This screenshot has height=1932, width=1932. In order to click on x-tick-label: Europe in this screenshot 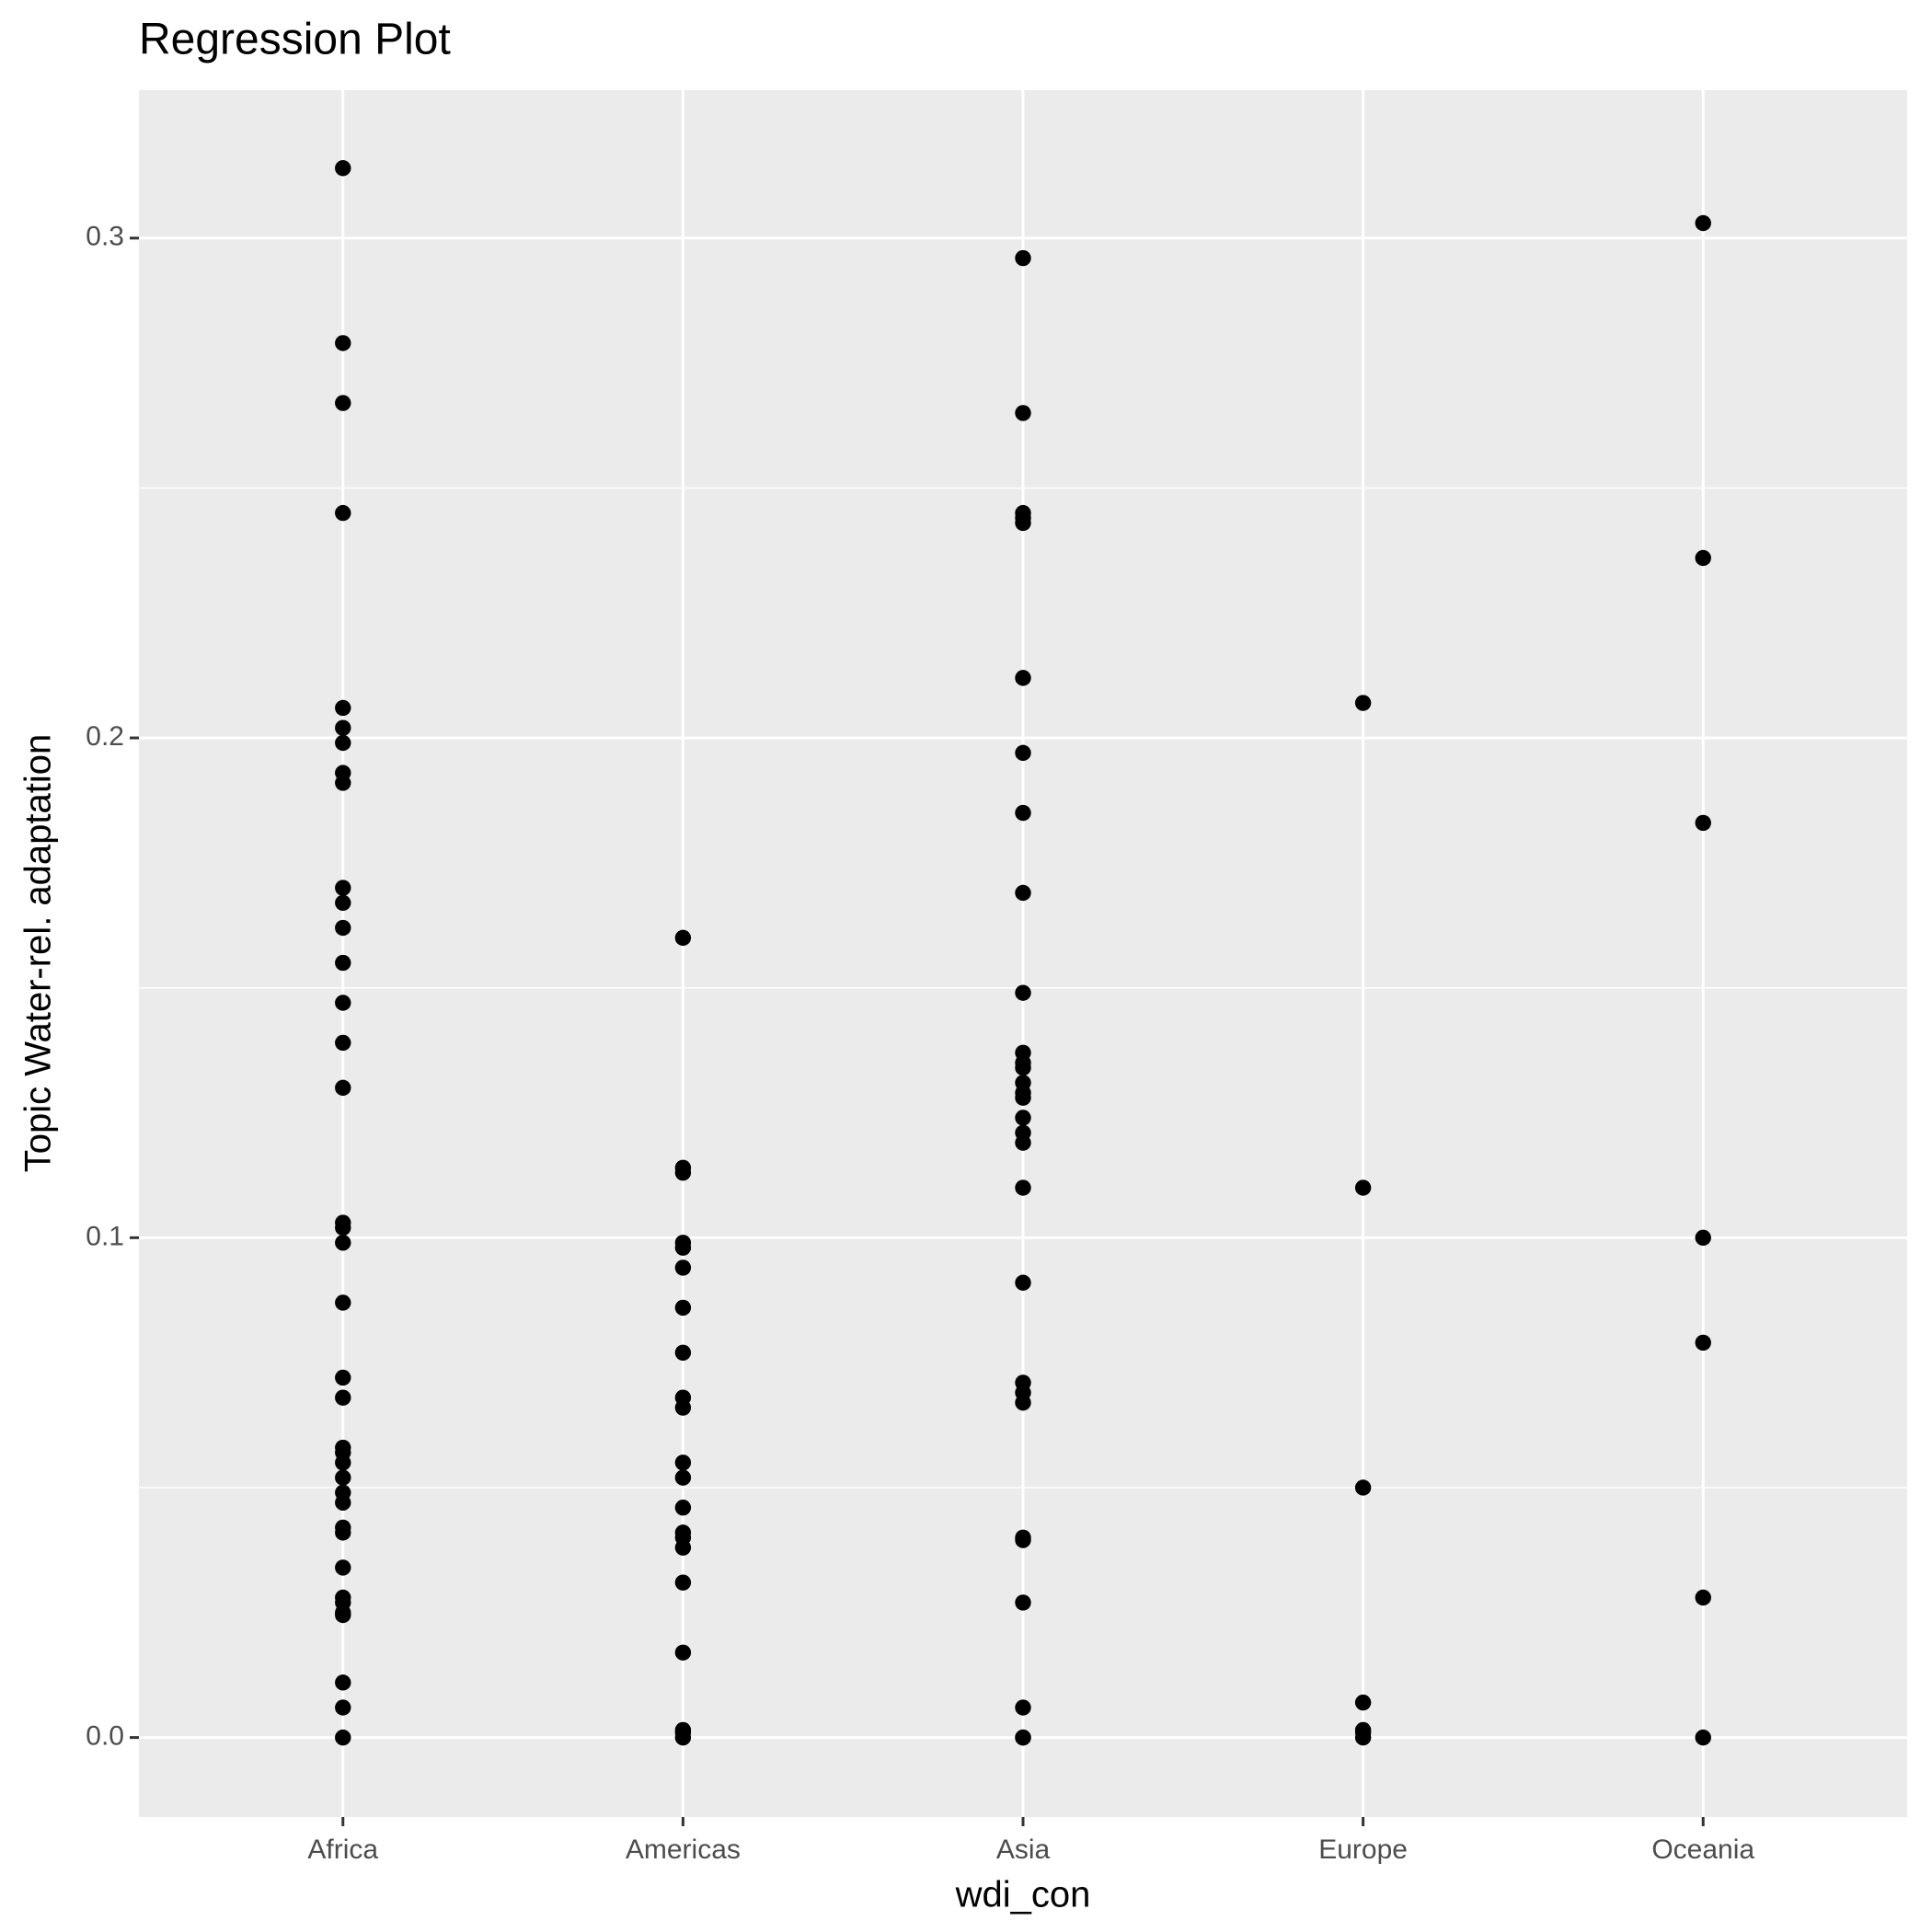, I will do `click(1363, 1849)`.